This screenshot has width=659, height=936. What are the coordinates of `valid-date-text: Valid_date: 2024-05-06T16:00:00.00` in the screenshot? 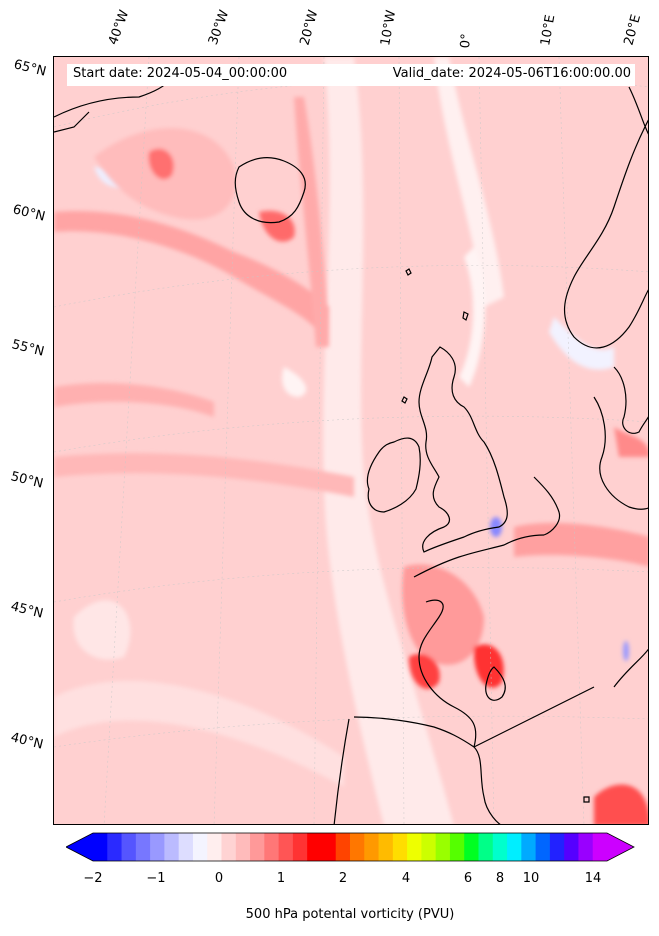 It's located at (511, 73).